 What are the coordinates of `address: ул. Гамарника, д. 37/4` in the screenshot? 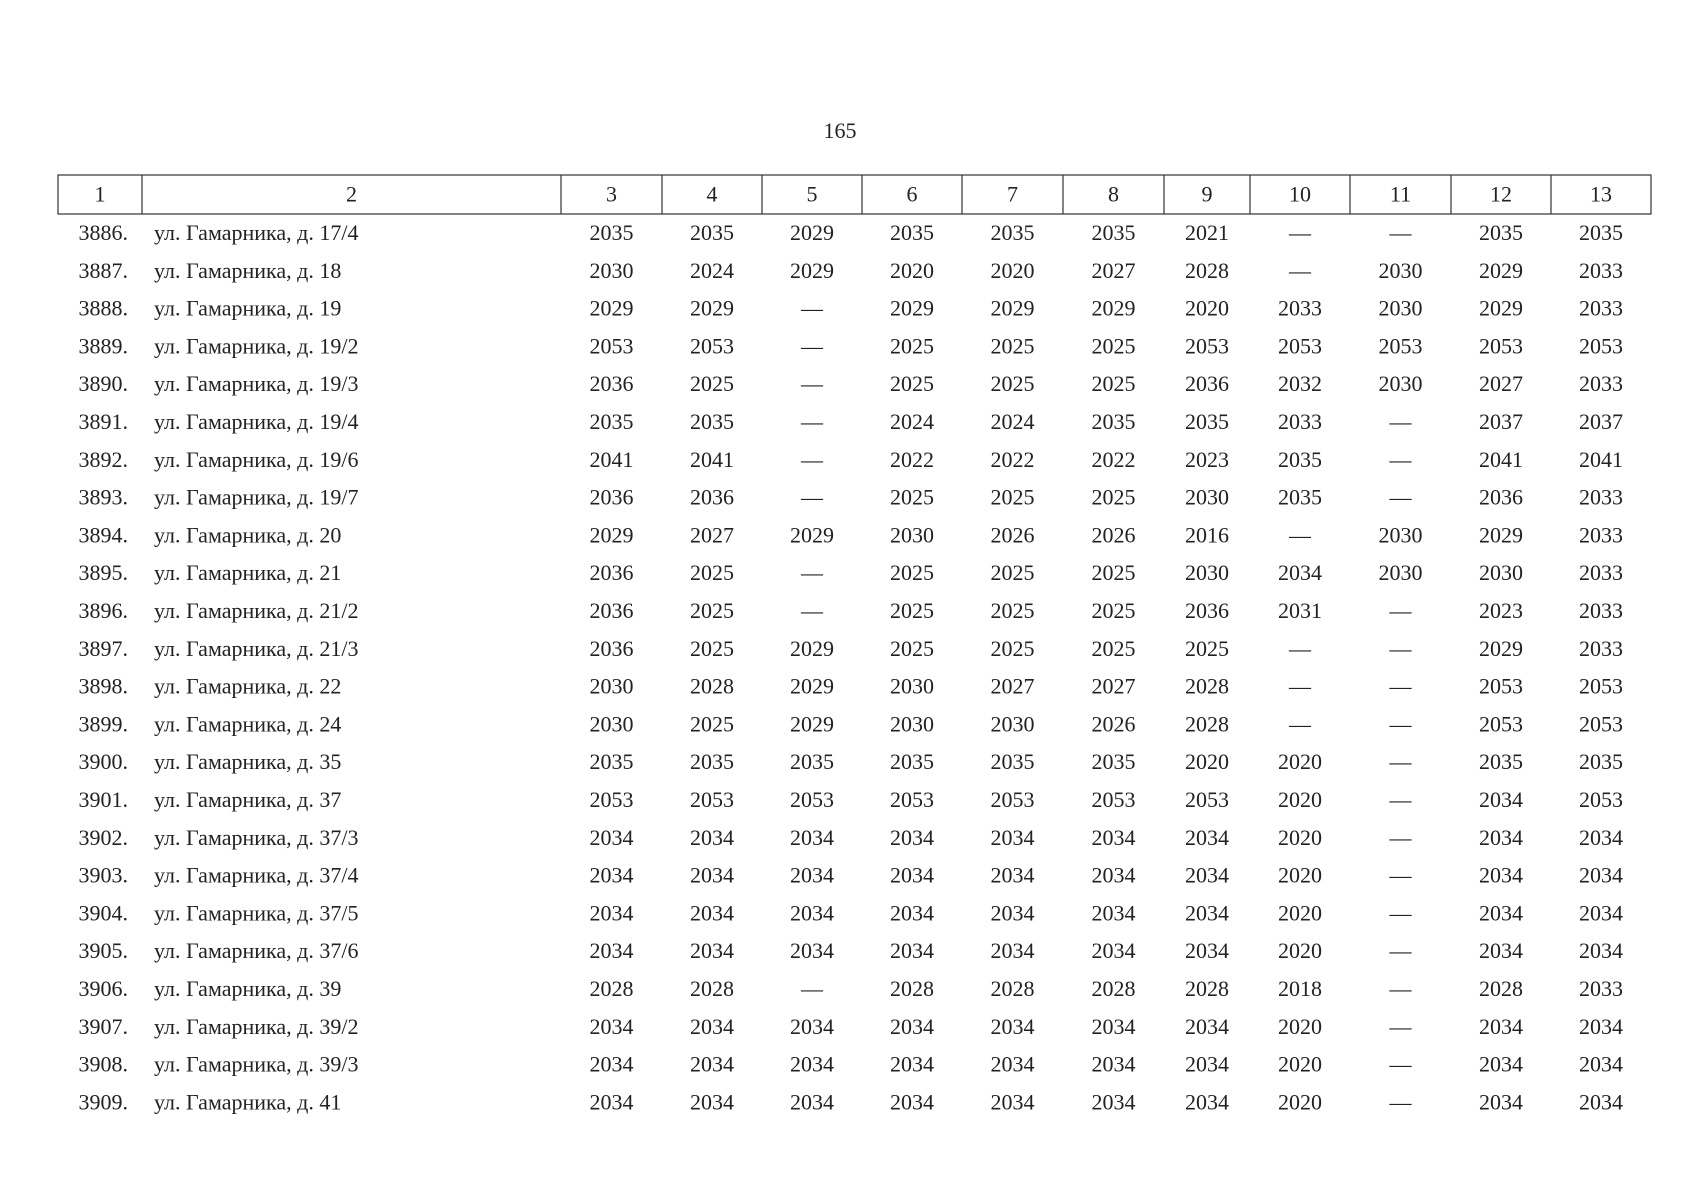 It's located at (256, 875).